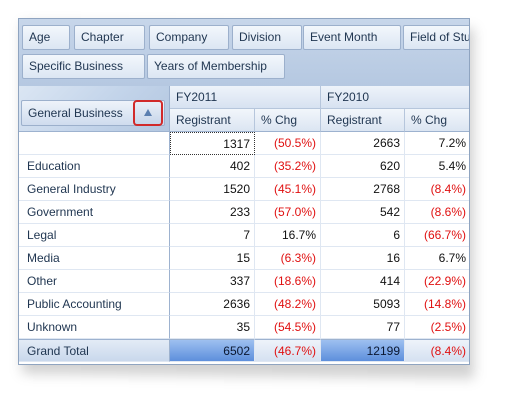 Image resolution: width=522 pixels, height=414 pixels. Describe the element at coordinates (288, 212) in the screenshot. I see `pct-chg-cell: (57.0%)` at that location.